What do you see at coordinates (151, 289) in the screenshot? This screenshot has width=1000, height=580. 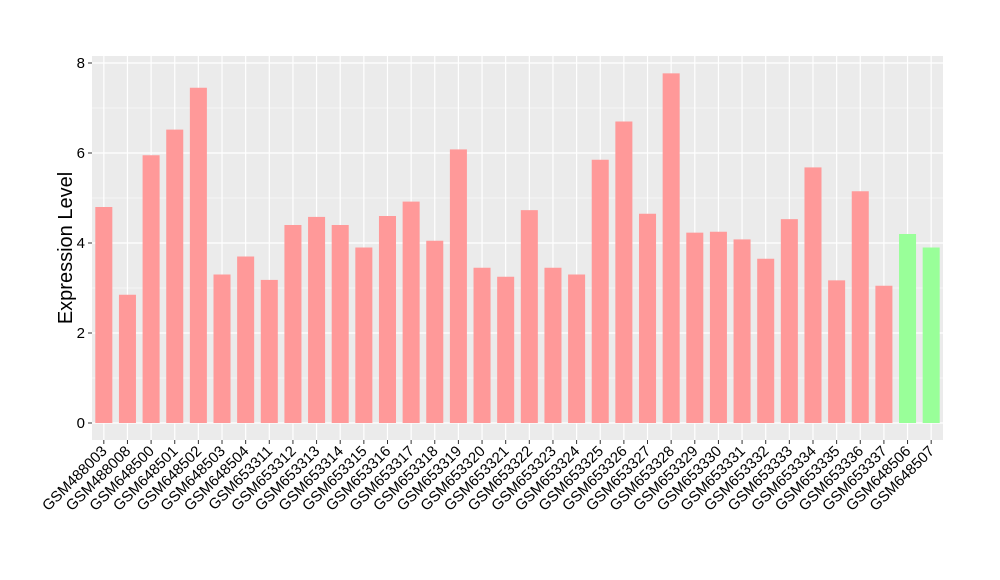 I see `bar-GSM648500` at bounding box center [151, 289].